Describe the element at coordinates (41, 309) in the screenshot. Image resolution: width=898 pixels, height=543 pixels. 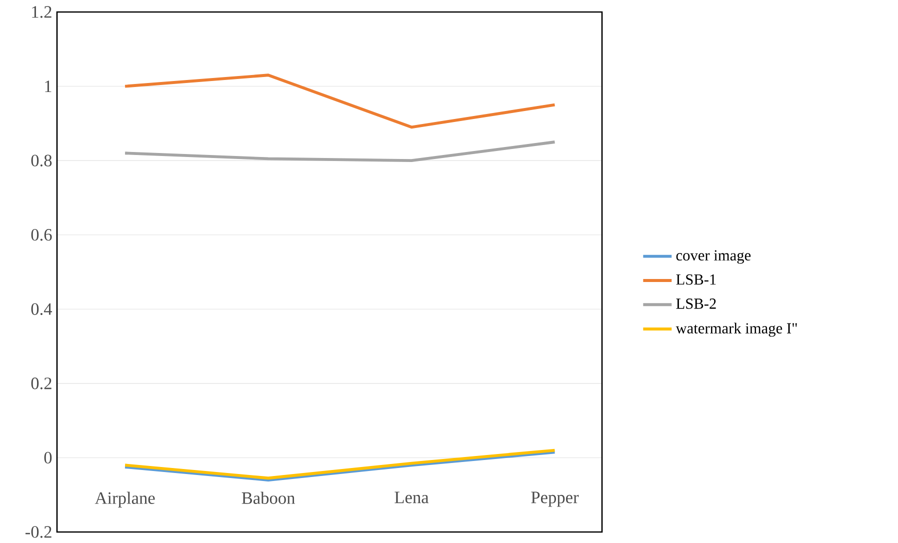
I see `y-tick-label: 0.4` at that location.